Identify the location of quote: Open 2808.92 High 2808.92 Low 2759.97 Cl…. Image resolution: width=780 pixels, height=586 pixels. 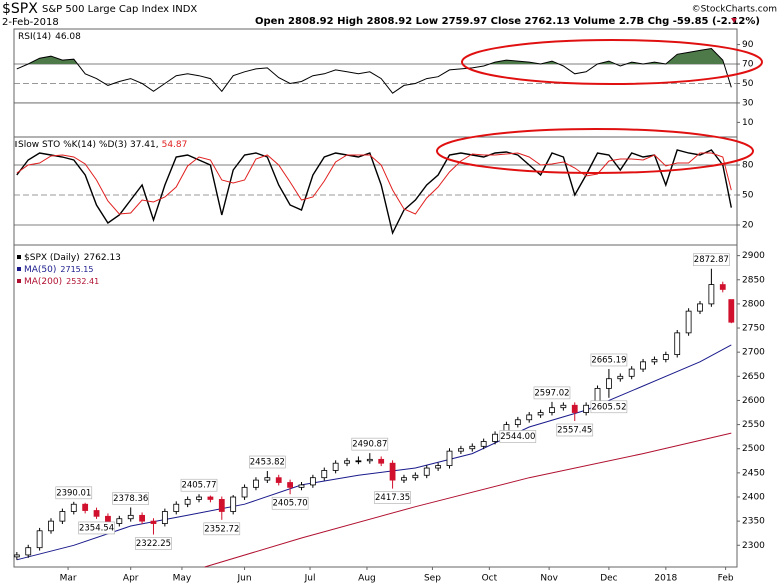
(507, 21).